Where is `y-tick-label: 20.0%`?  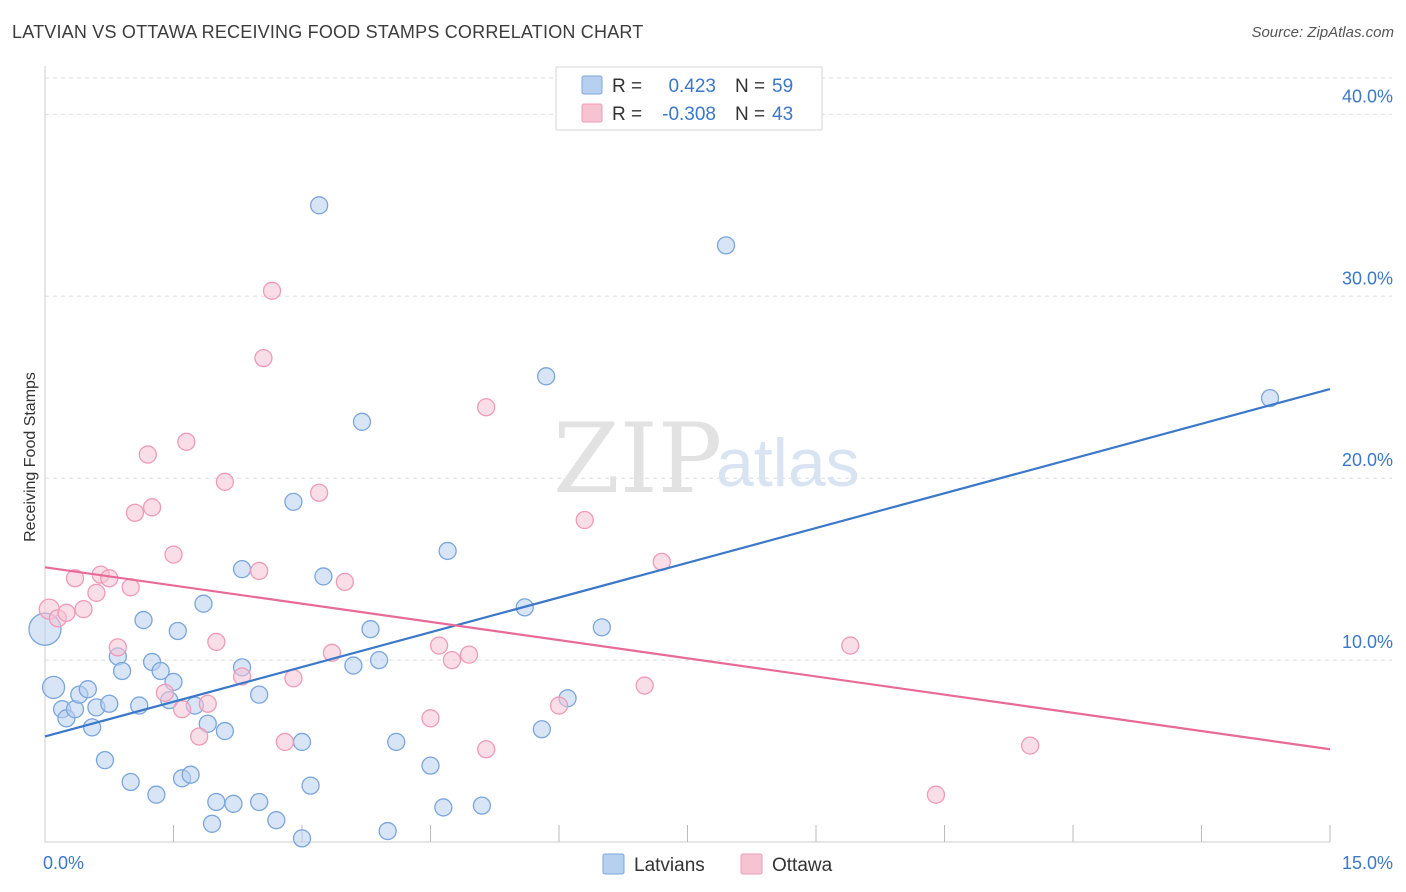
y-tick-label: 20.0% is located at coordinates (1367, 460).